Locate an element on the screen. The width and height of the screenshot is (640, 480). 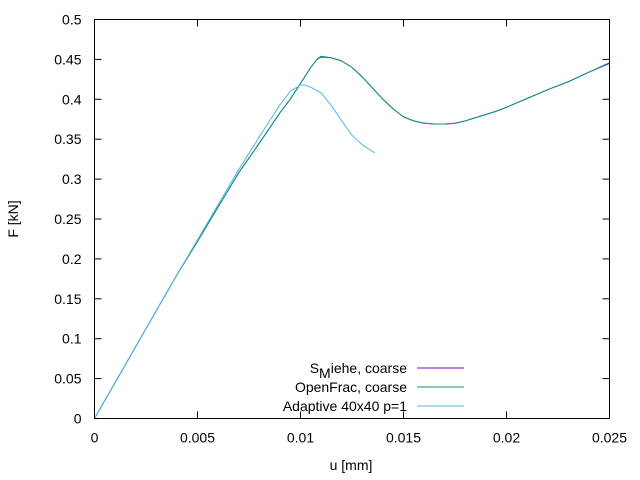
legend-label-2: OpenFrac, coarse is located at coordinates (351, 387).